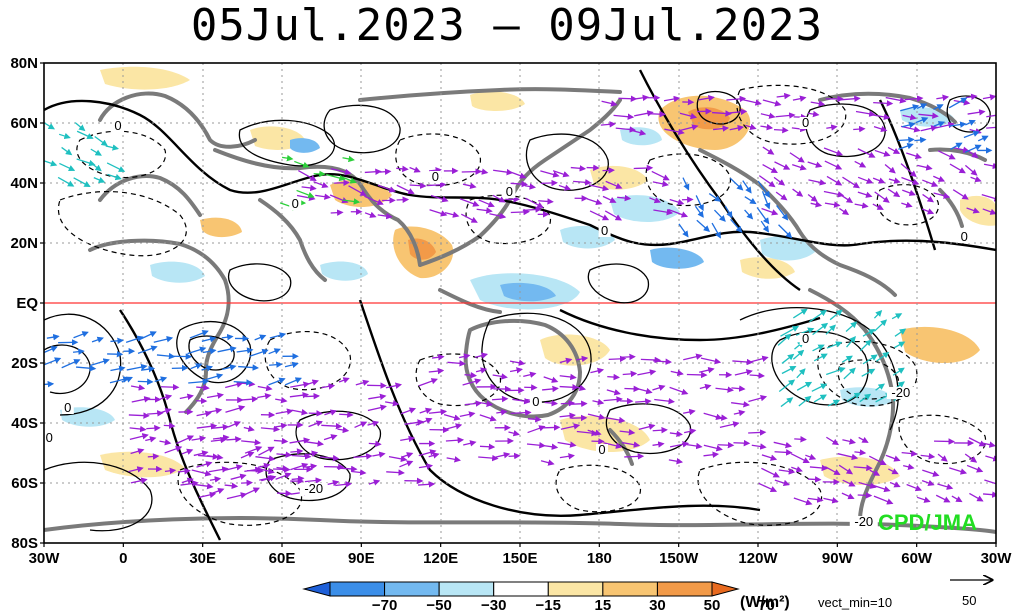 The width and height of the screenshot is (1014, 612). I want to click on contour-label-bg, so click(313, 489).